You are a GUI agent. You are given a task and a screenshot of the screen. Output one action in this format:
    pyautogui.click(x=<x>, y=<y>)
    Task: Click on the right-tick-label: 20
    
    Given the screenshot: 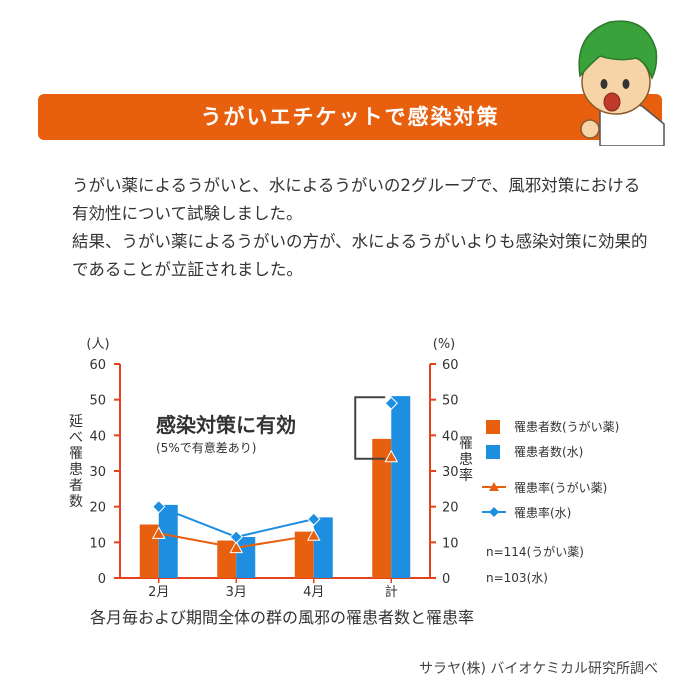 What is the action you would take?
    pyautogui.click(x=450, y=508)
    